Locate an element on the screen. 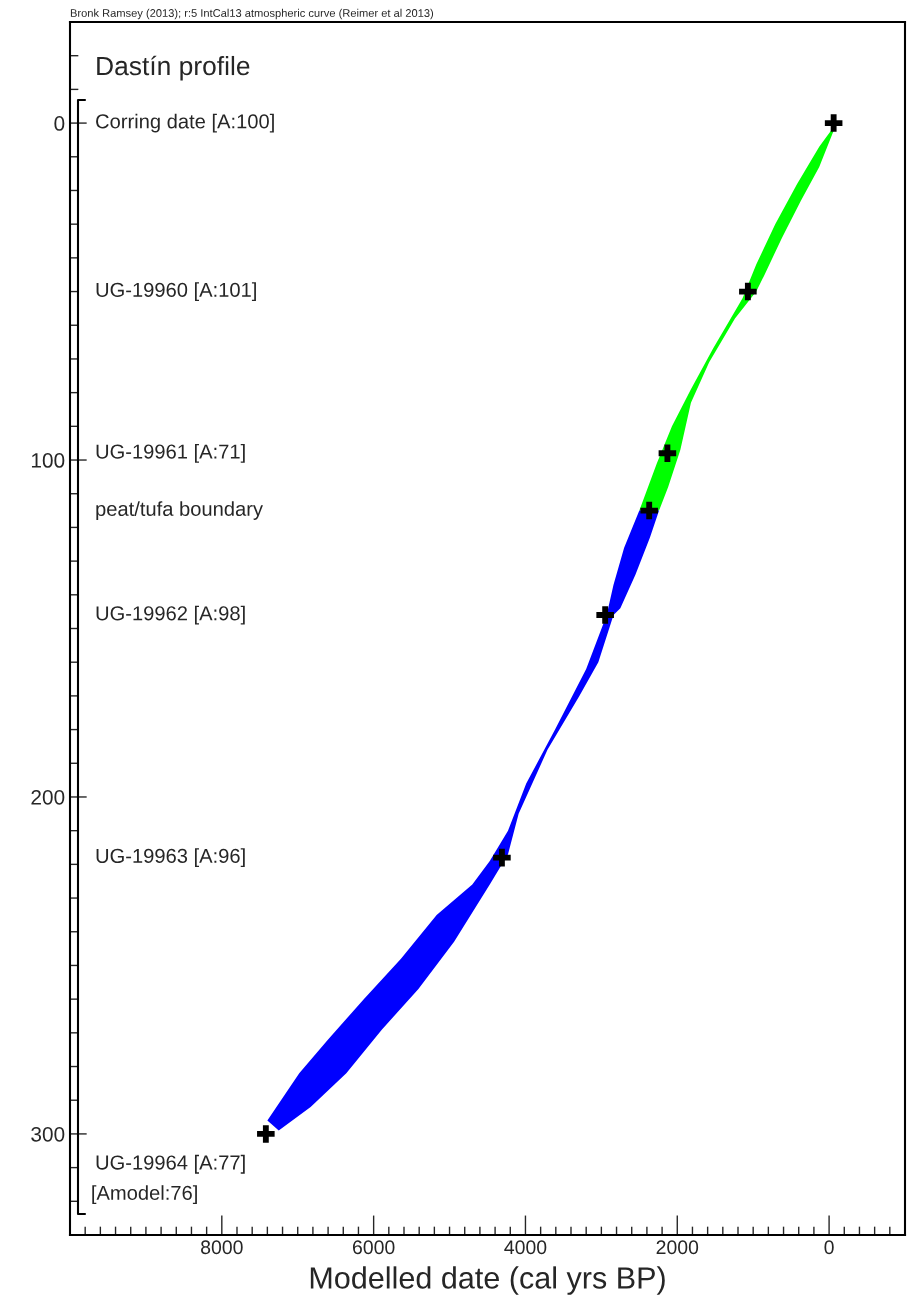 Image resolution: width=912 pixels, height=1303 pixels. annotation: UG-19962 [A:98] is located at coordinates (170, 615).